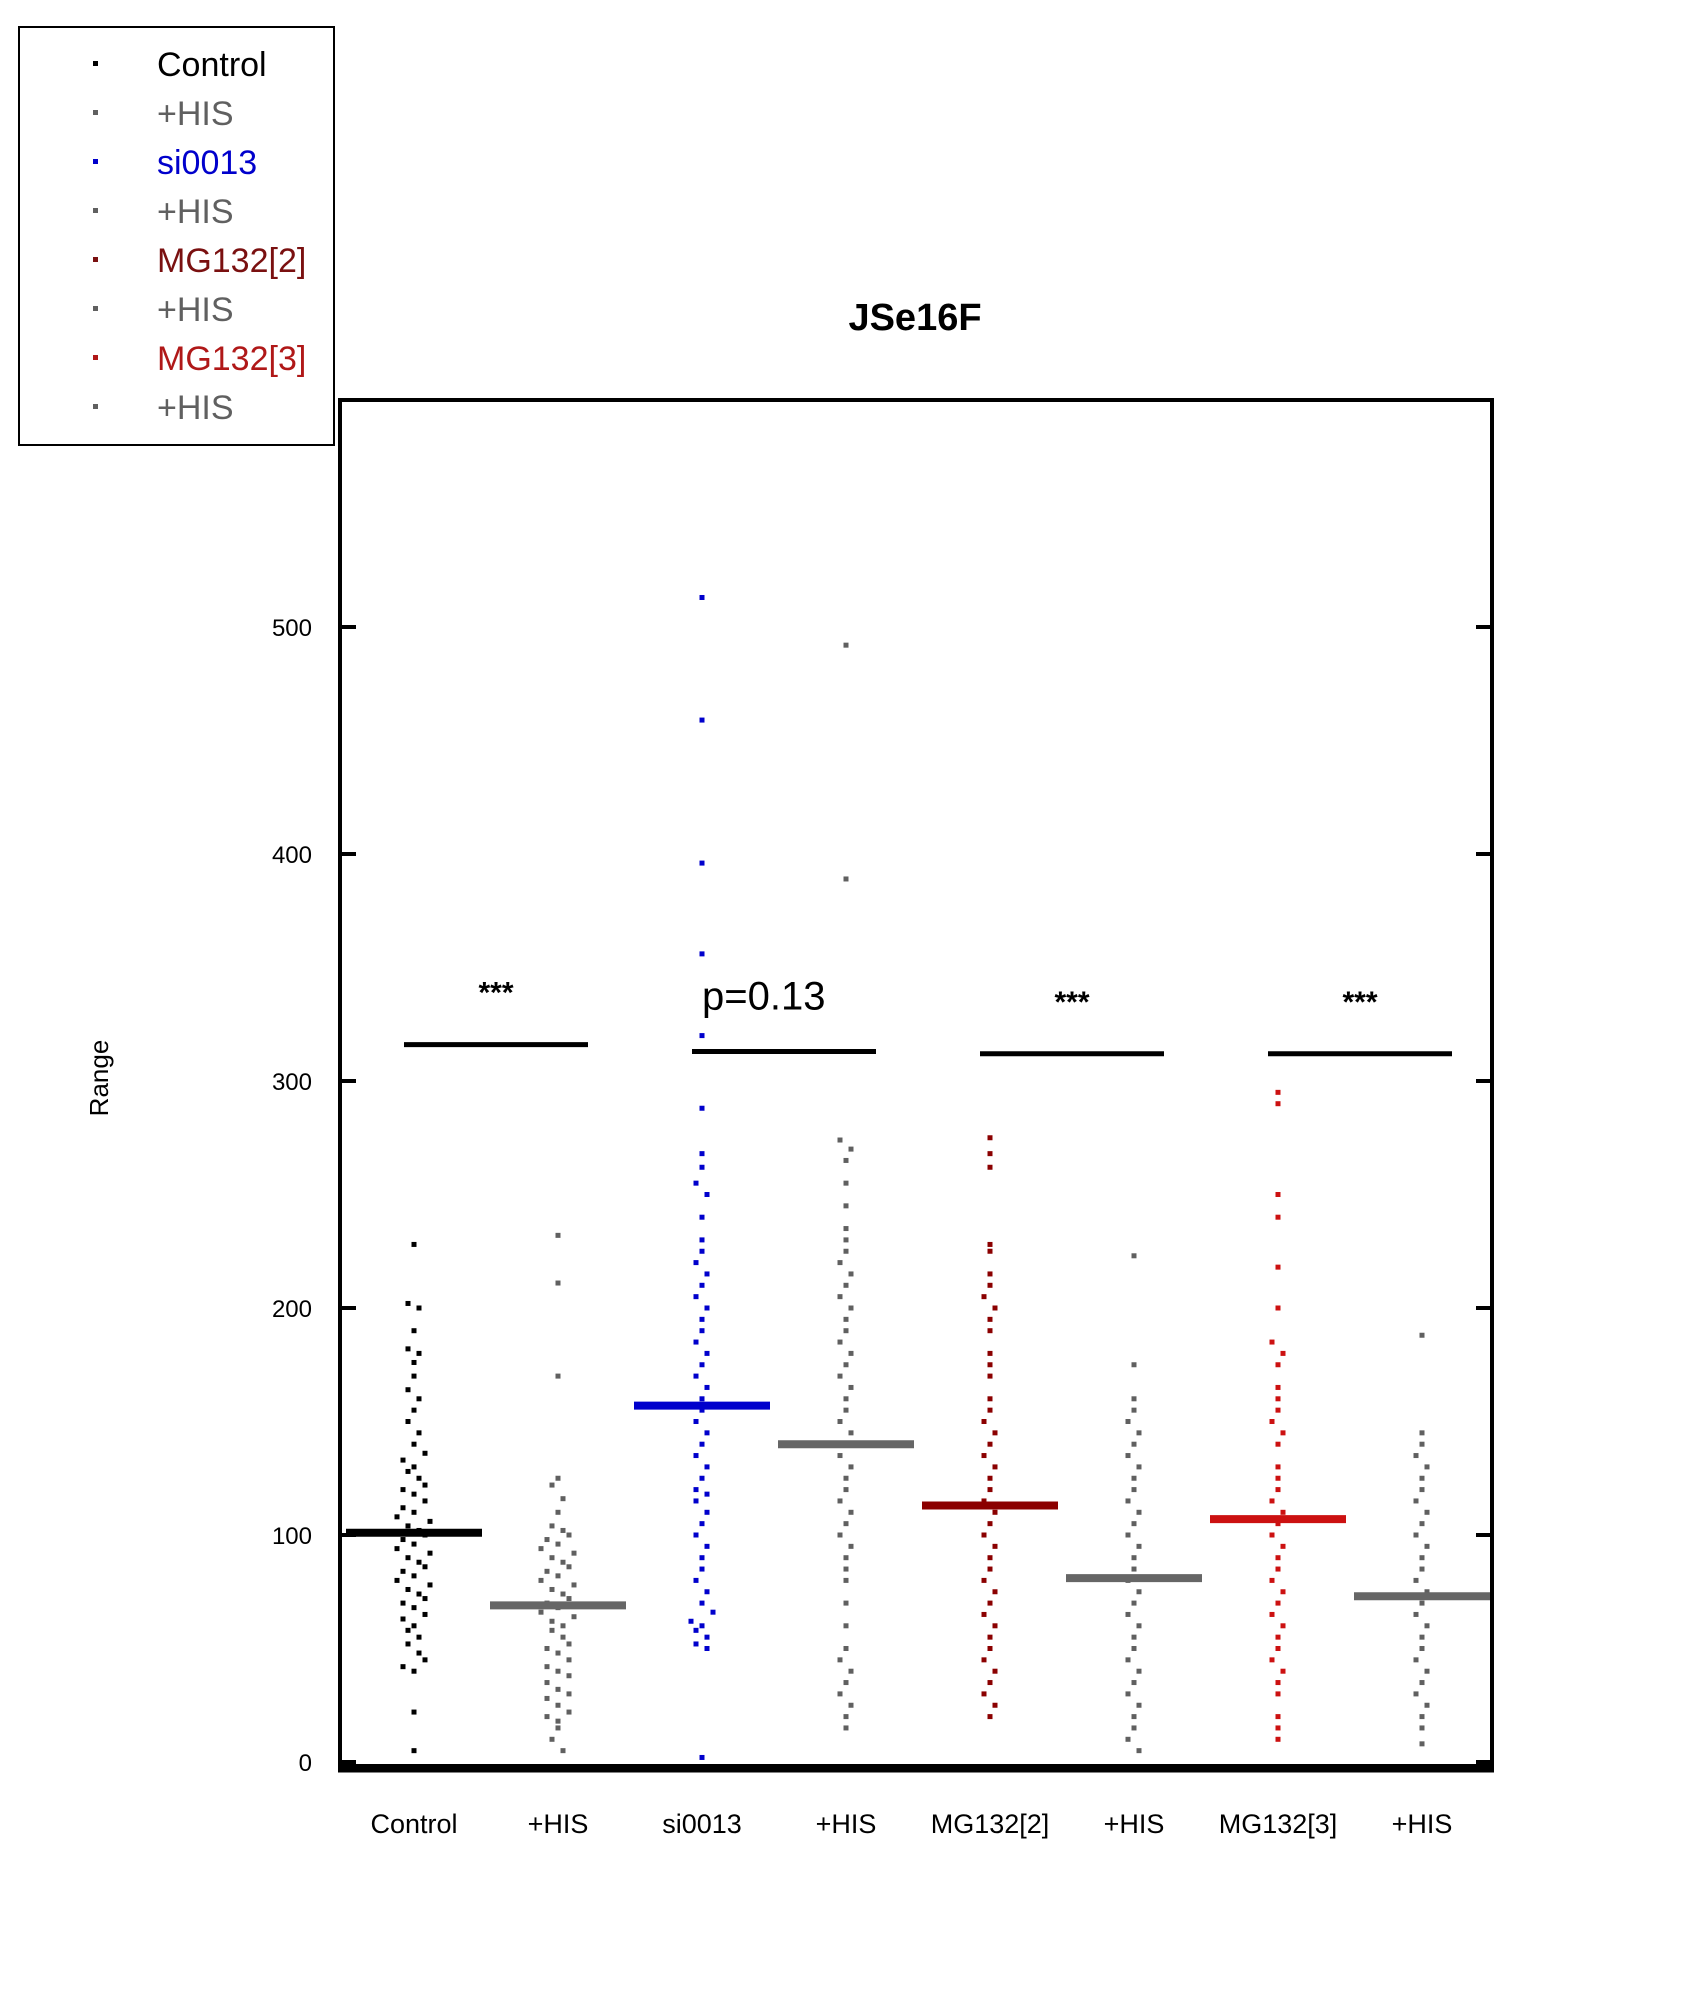  I want to click on legend-label: +HIS, so click(195, 212).